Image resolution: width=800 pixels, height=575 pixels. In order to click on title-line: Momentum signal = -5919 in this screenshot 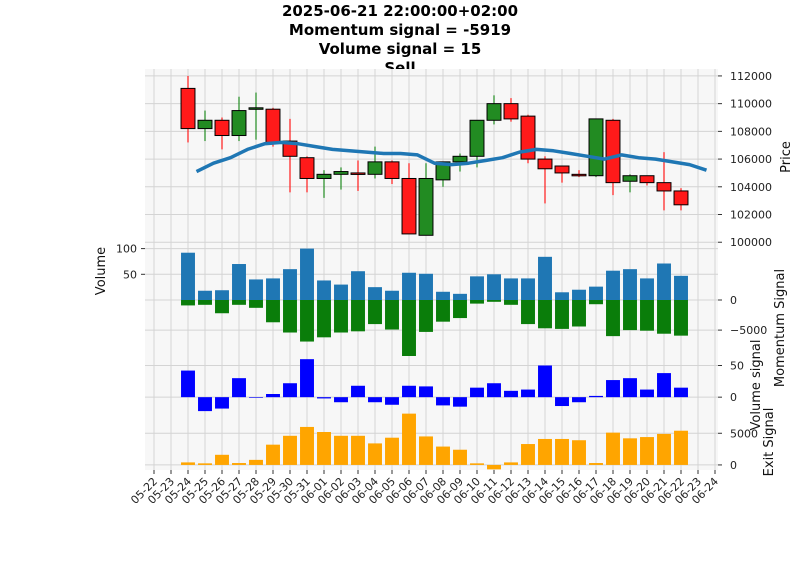, I will do `click(400, 30)`.